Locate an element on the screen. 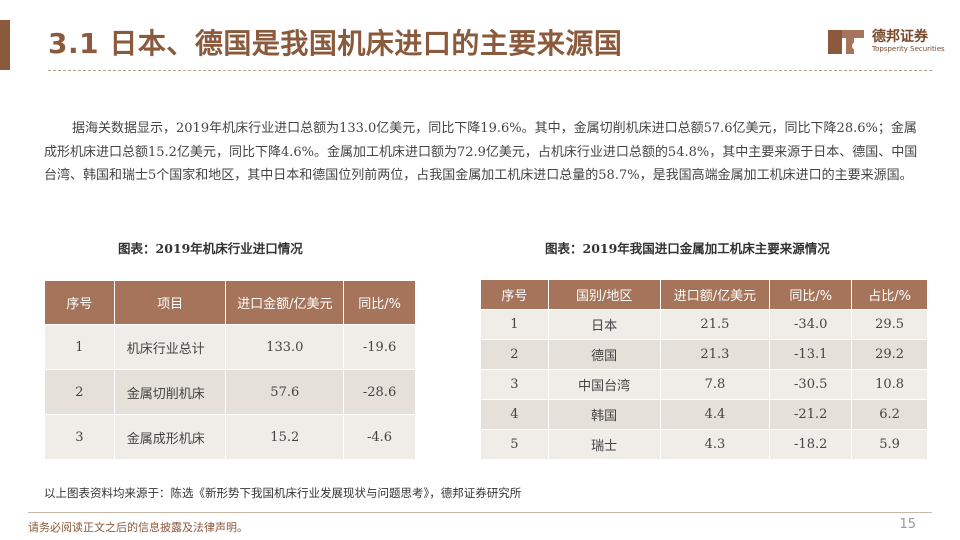 The height and width of the screenshot is (540, 960). column-header: 进口额/亿美元 is located at coordinates (715, 294).